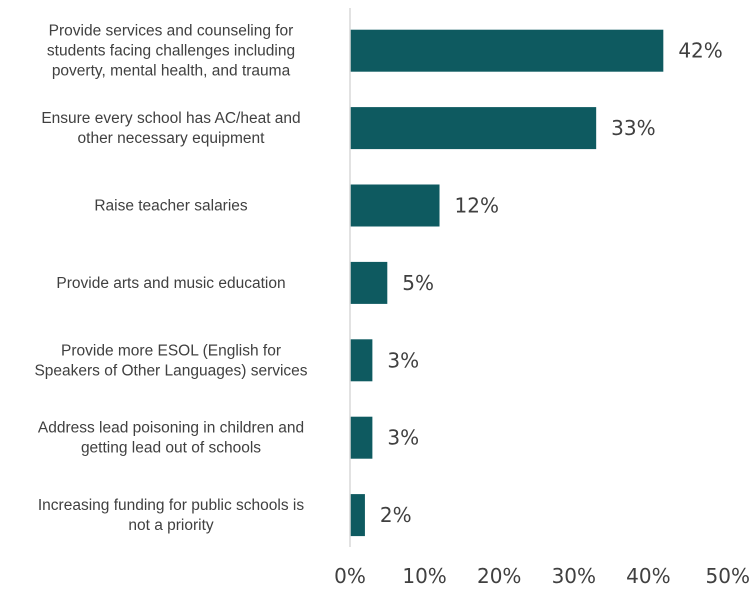 The height and width of the screenshot is (589, 753). Describe the element at coordinates (170, 118) in the screenshot. I see `category-label-line: Ensure every school has AC/heat and` at that location.